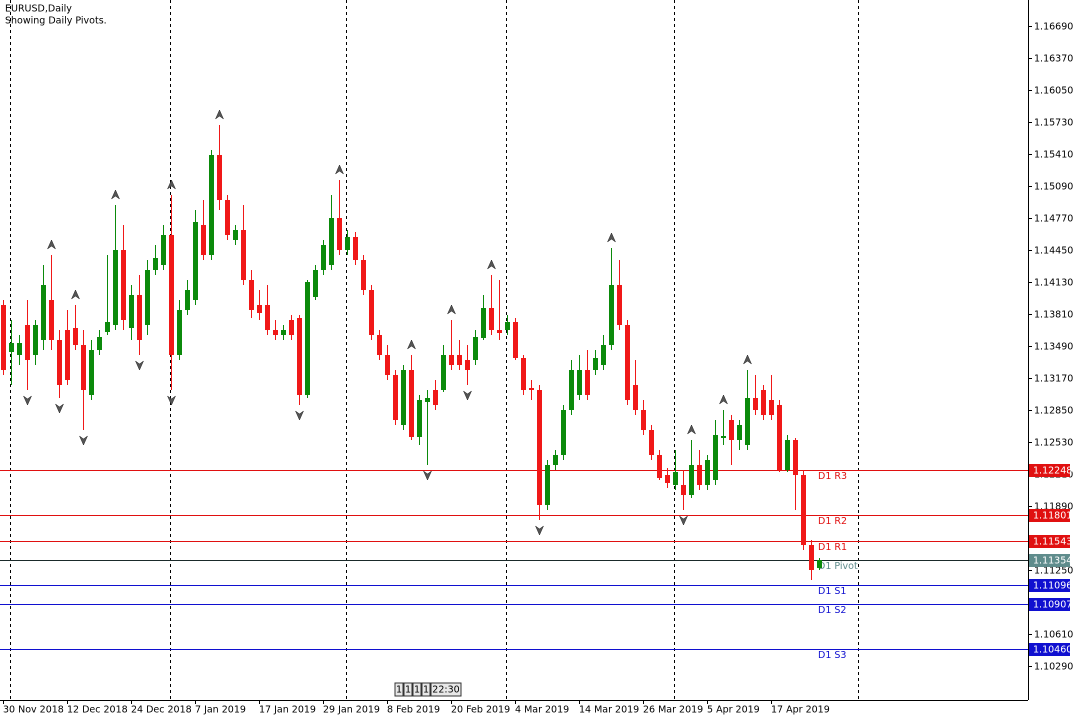 The height and width of the screenshot is (724, 1080). I want to click on y-tick-label: 1.14130, so click(1053, 283).